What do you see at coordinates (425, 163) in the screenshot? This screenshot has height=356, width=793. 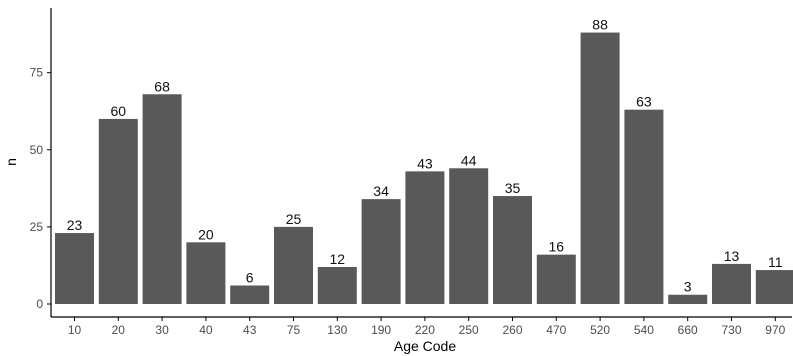 I see `data-label-220: 43` at bounding box center [425, 163].